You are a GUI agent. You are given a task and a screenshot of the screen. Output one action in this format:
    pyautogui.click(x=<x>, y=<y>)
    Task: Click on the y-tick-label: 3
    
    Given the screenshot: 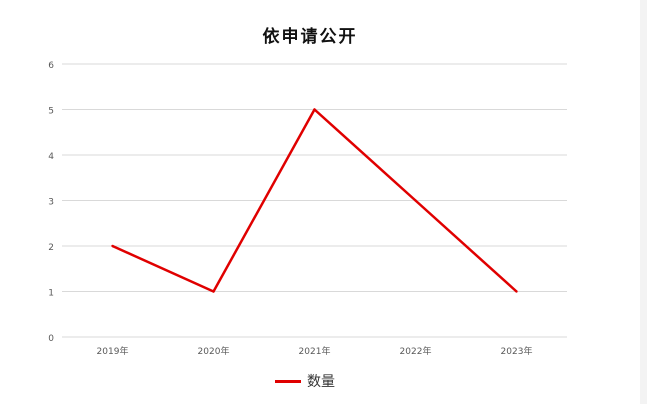 What is the action you would take?
    pyautogui.click(x=51, y=203)
    